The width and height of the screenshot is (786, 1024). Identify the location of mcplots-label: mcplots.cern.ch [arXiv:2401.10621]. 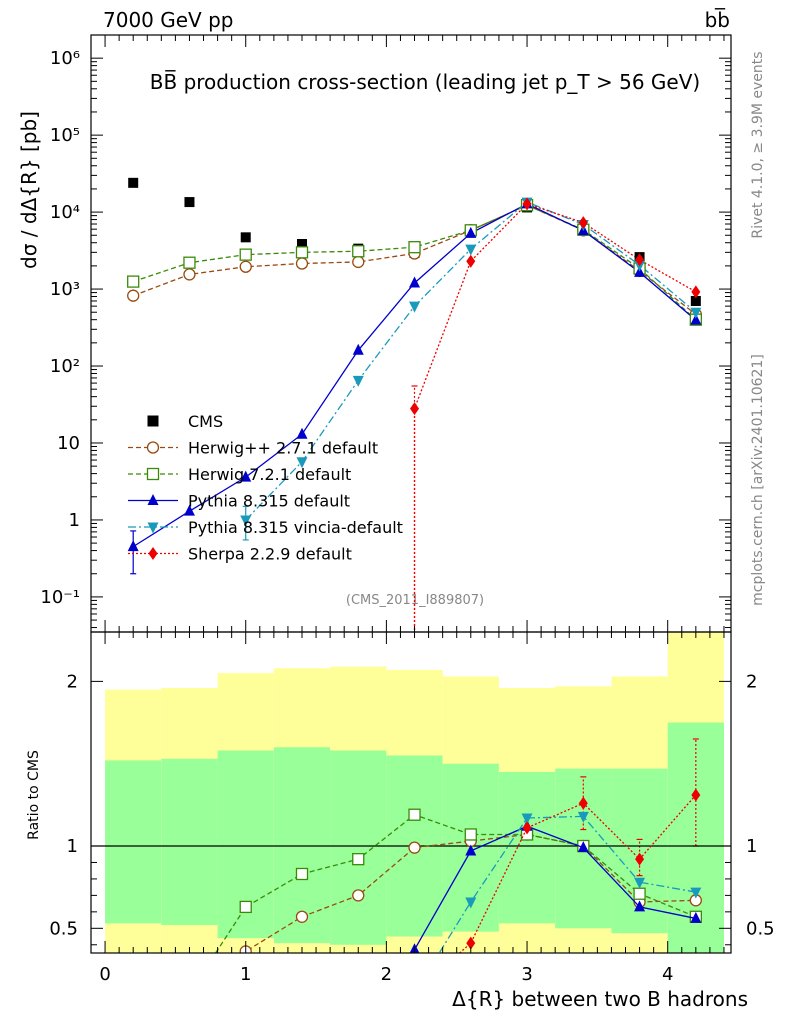
(758, 480).